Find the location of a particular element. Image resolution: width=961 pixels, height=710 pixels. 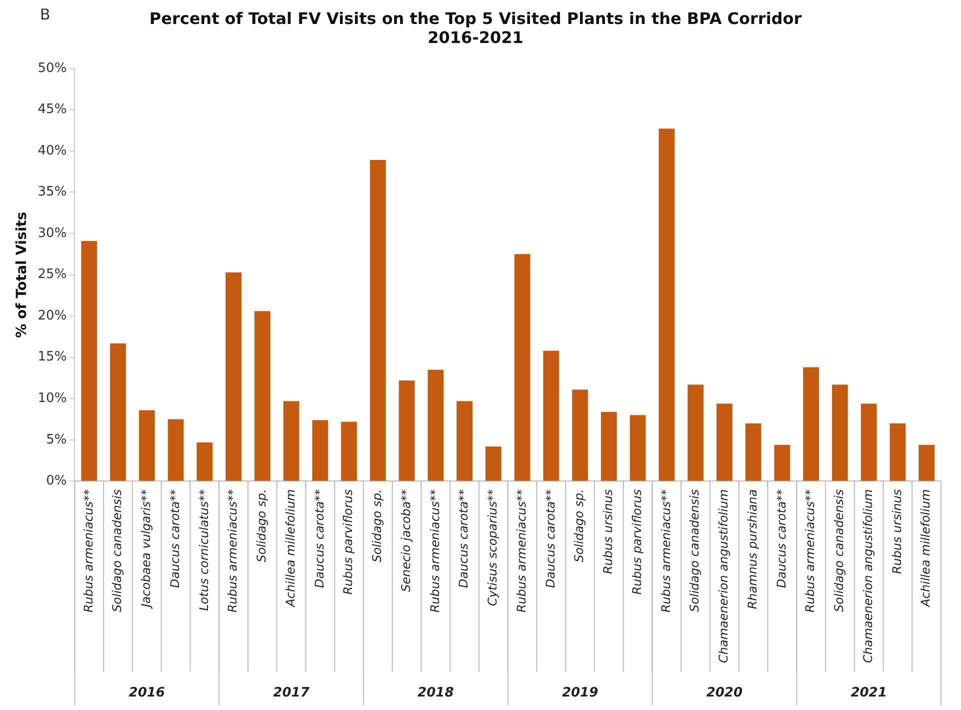

y-tick-label: 45% is located at coordinates (52, 110).